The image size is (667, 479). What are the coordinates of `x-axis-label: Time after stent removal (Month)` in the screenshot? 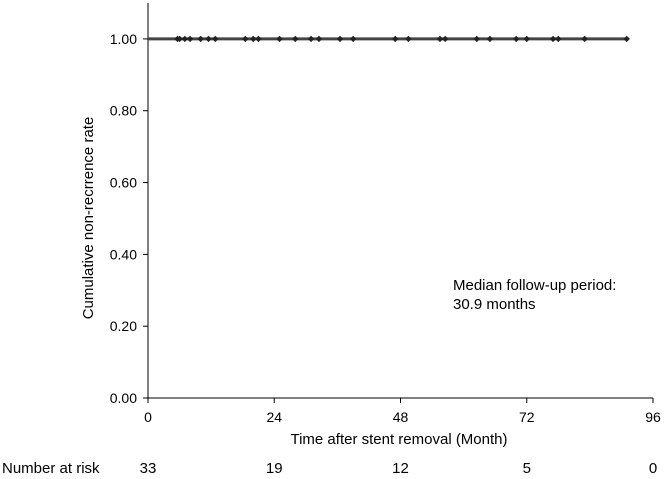 It's located at (398, 439).